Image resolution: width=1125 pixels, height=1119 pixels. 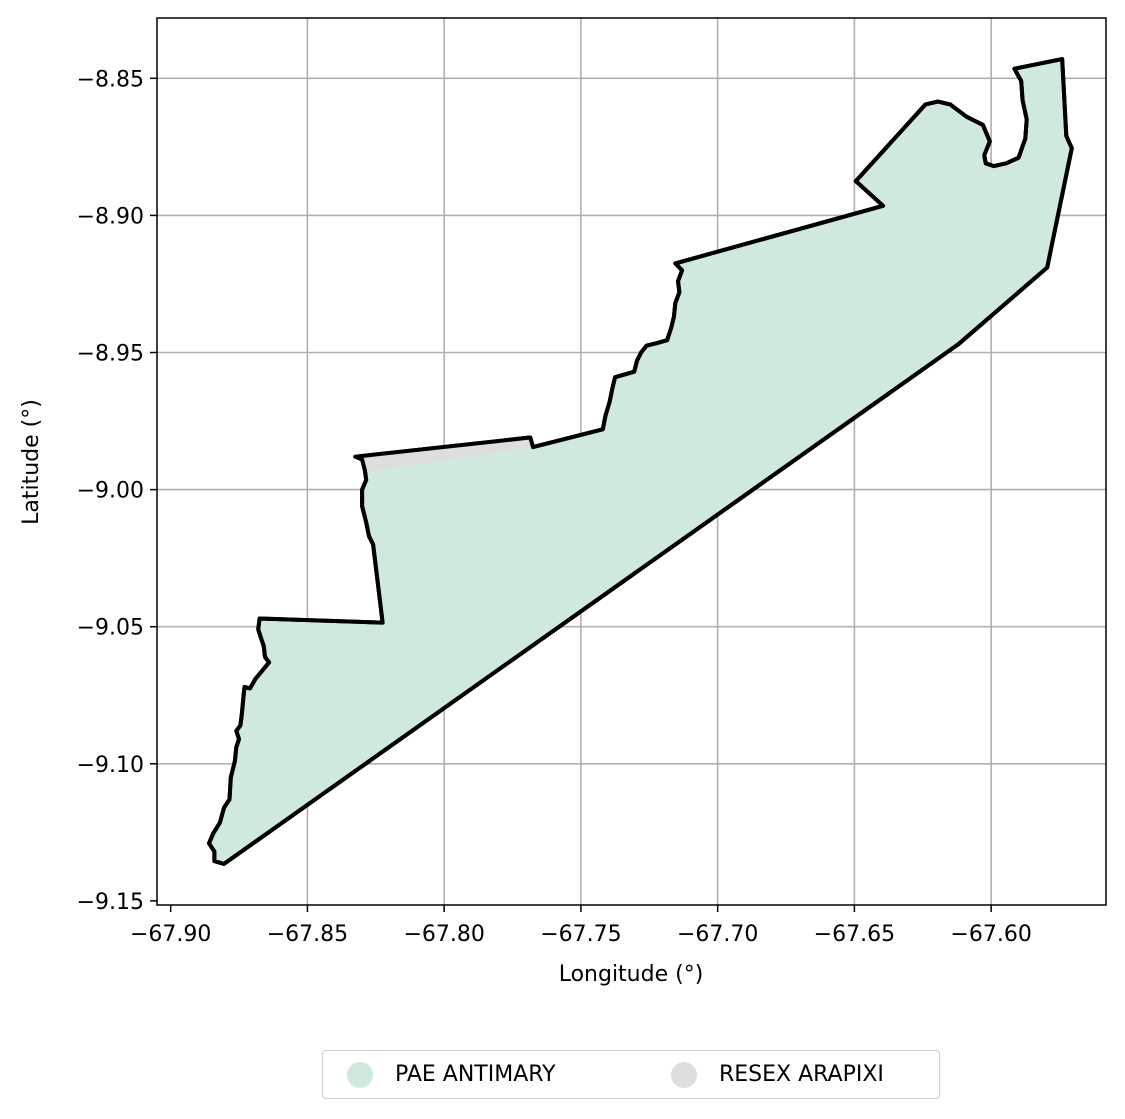 What do you see at coordinates (110, 79) in the screenshot?
I see `y-tick-label: −8.85` at bounding box center [110, 79].